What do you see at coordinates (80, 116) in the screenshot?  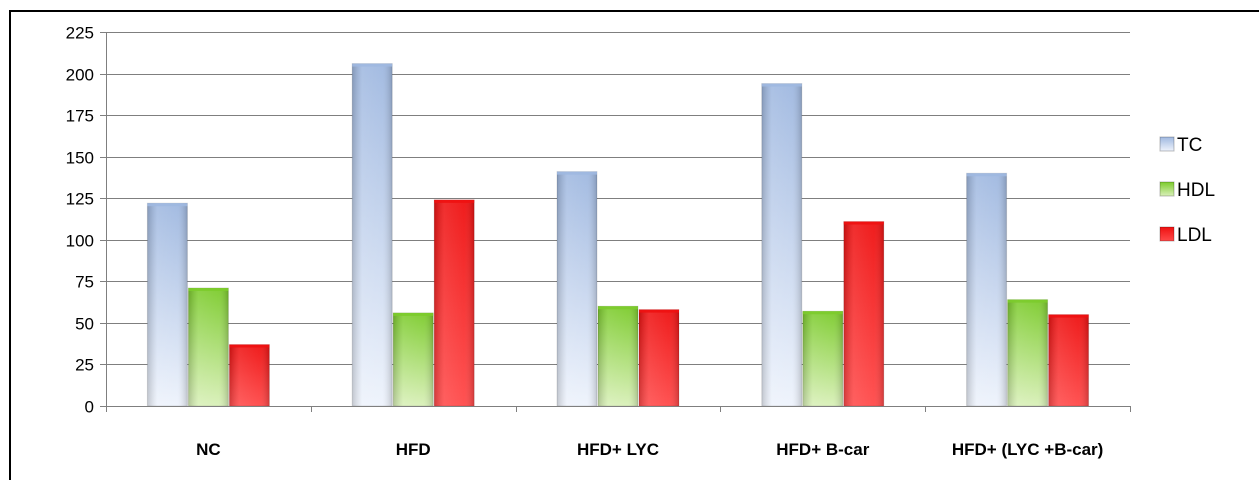 I see `y-tick-label: 175` at bounding box center [80, 116].